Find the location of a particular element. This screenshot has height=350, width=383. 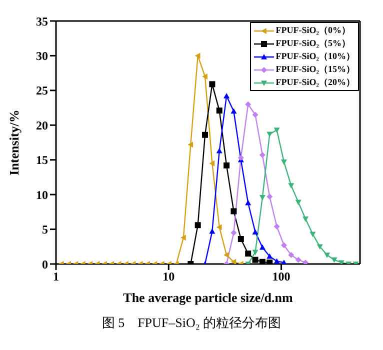

legend-label: FPUF-SiO₂（15%） is located at coordinates (315, 69).